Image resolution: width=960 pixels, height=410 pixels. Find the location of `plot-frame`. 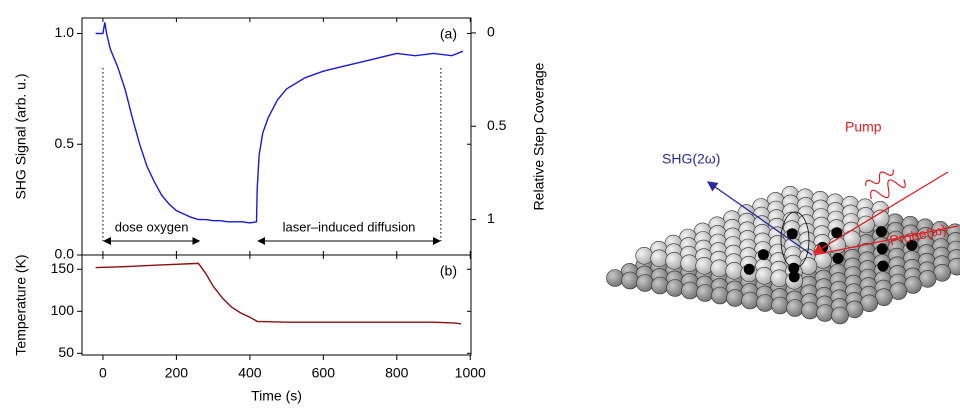

plot-frame is located at coordinates (276, 305).